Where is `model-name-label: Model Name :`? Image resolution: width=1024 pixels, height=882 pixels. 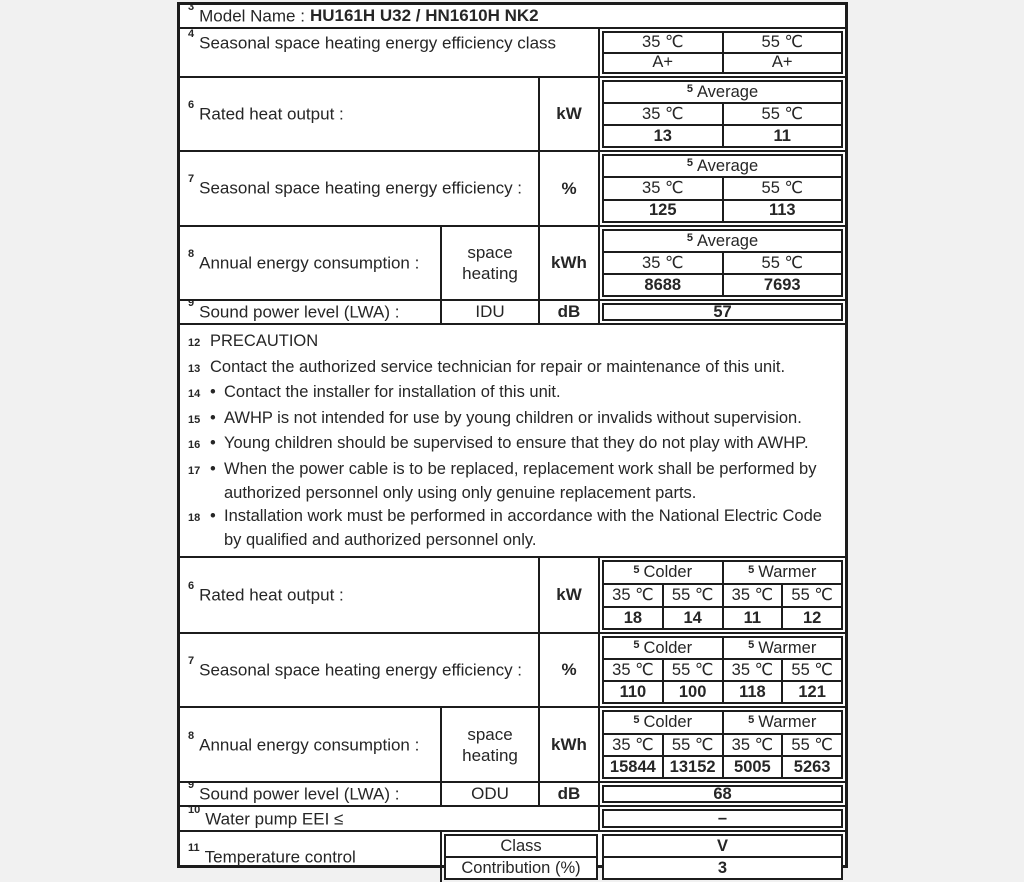 model-name-label: Model Name : is located at coordinates (252, 16).